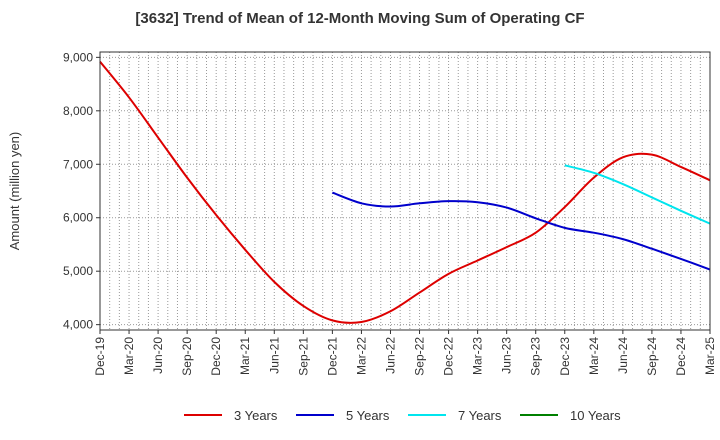 The width and height of the screenshot is (720, 440). What do you see at coordinates (78, 325) in the screenshot?
I see `y-tick-label: 4,000` at bounding box center [78, 325].